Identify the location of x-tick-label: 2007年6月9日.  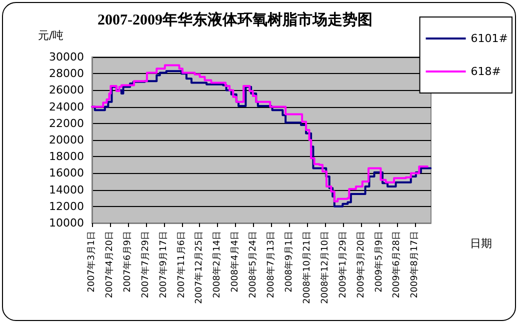
(127, 261).